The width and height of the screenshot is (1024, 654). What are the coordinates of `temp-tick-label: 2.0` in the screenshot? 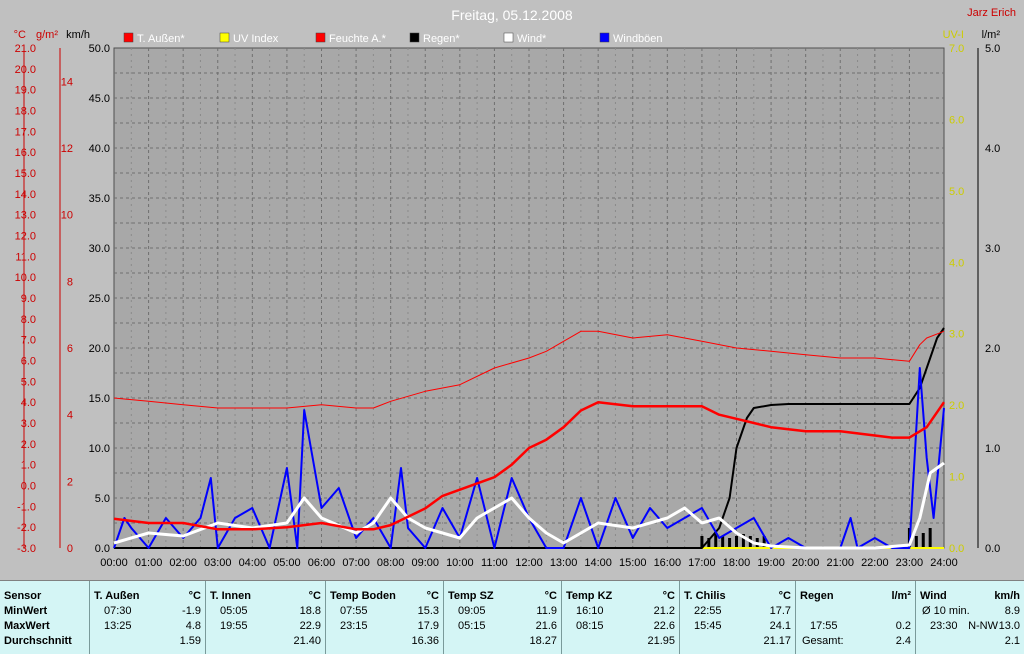 It's located at (28, 445).